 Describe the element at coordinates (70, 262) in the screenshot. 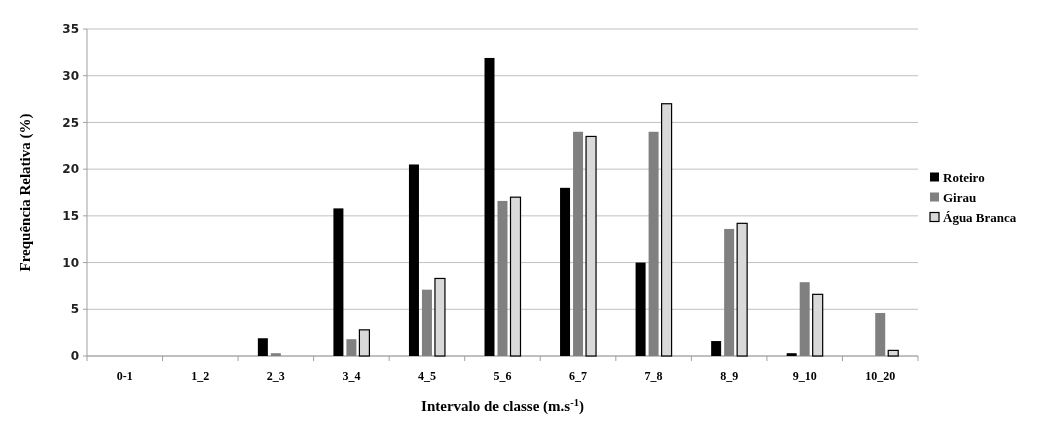

I see `y-tick-label: 10` at that location.